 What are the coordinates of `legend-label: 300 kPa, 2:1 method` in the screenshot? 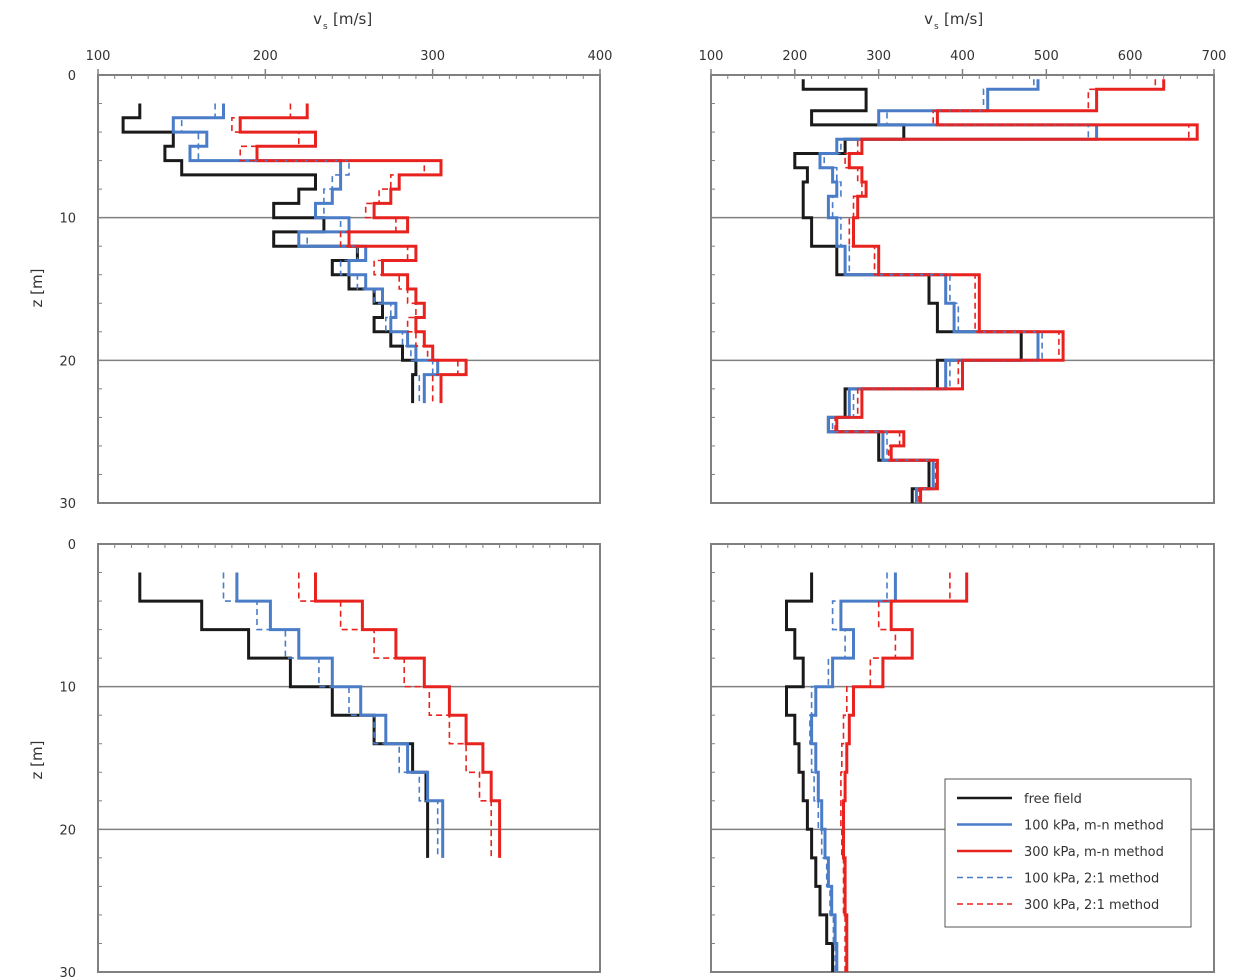 It's located at (1091, 905).